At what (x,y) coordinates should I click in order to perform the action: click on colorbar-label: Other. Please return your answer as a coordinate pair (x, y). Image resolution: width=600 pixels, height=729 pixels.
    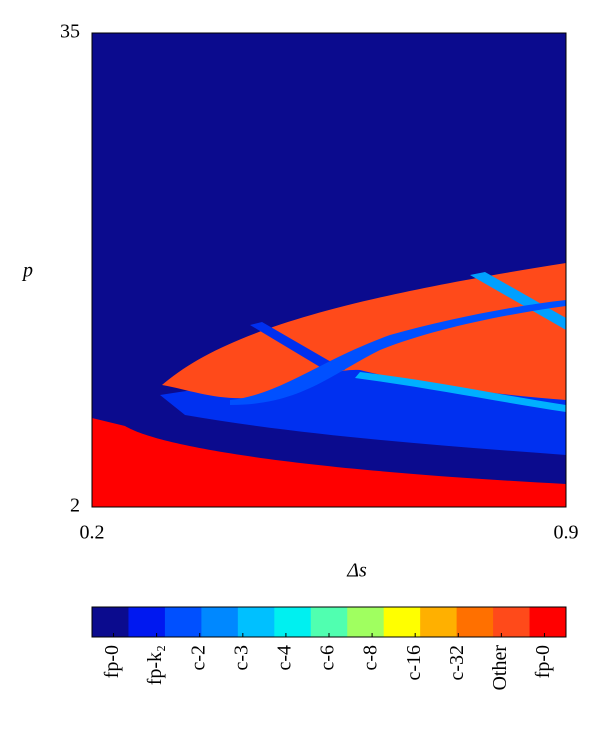
    Looking at the image, I should click on (500, 668).